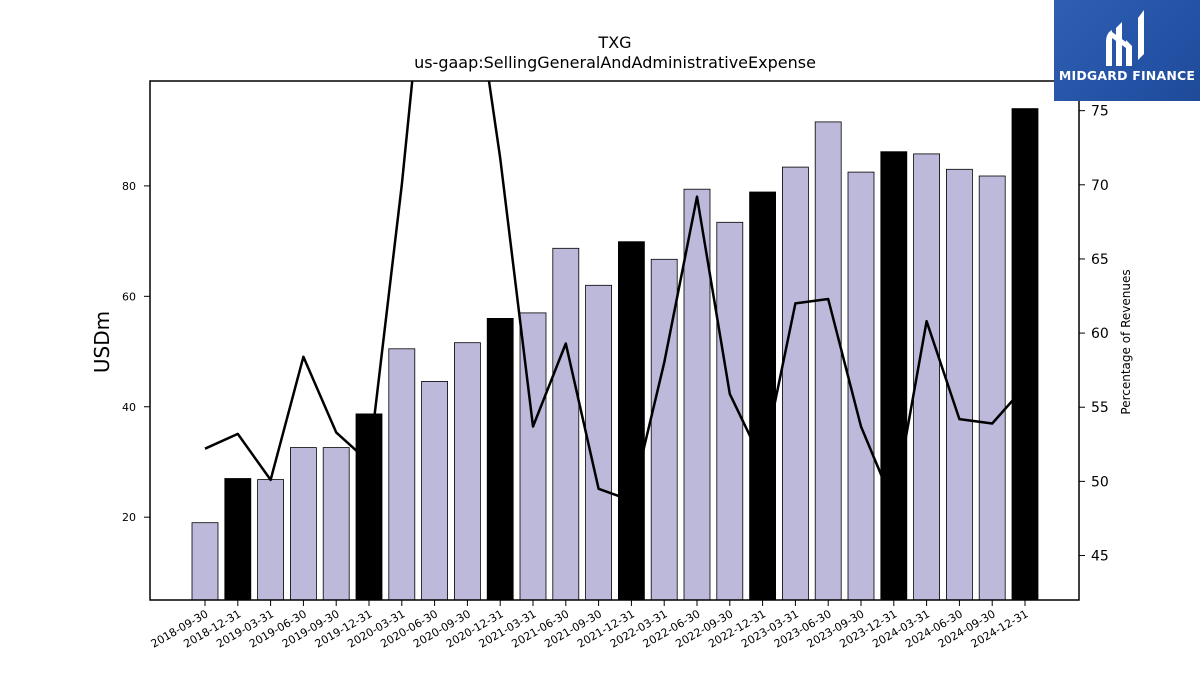 The height and width of the screenshot is (675, 1200). I want to click on ytick-label: 20, so click(129, 517).